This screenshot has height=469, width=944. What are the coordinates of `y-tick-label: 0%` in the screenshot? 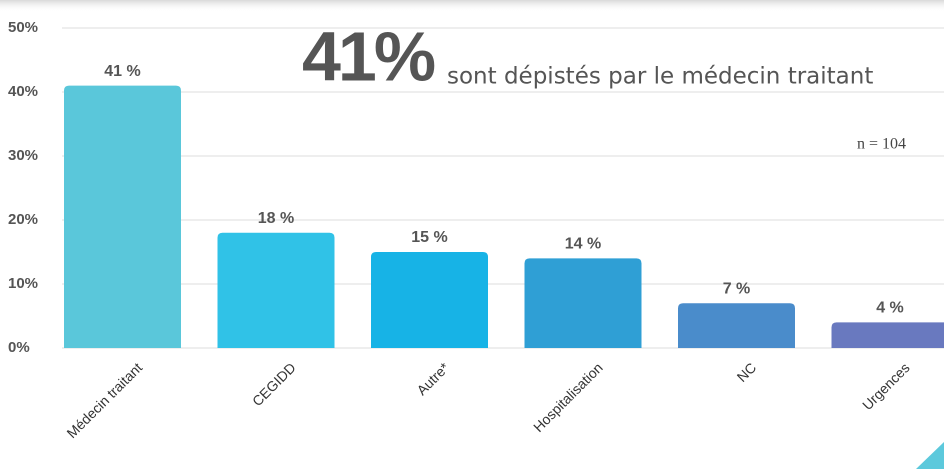 It's located at (19, 347).